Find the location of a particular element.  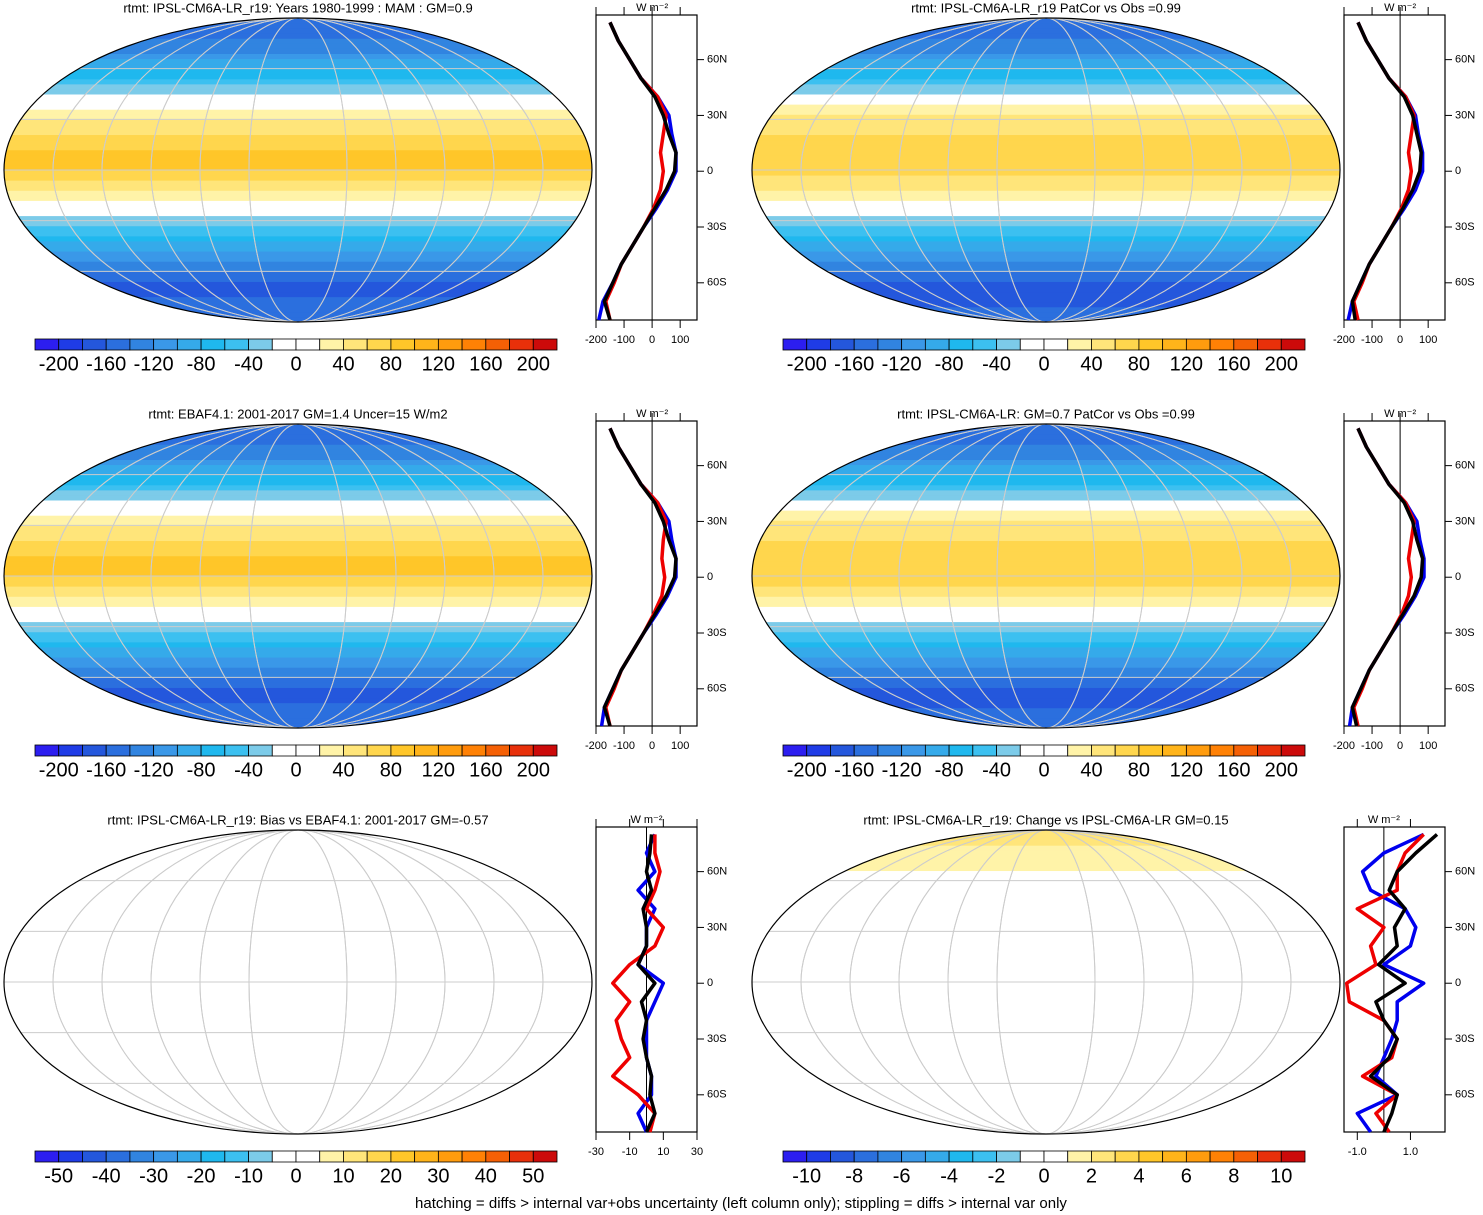

y-tick-label: 0 is located at coordinates (710, 577).